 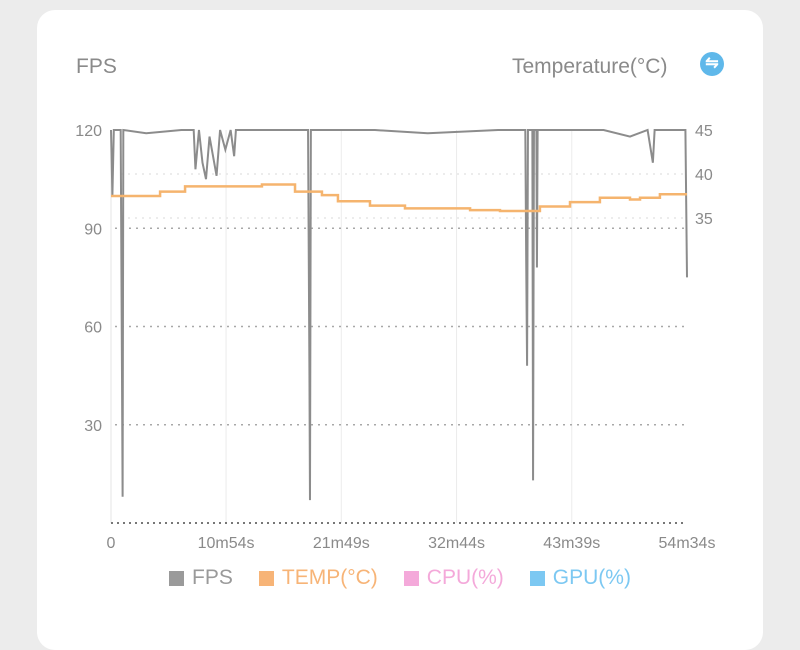 I want to click on legend-item-cpu: CPU(%), so click(x=453, y=578).